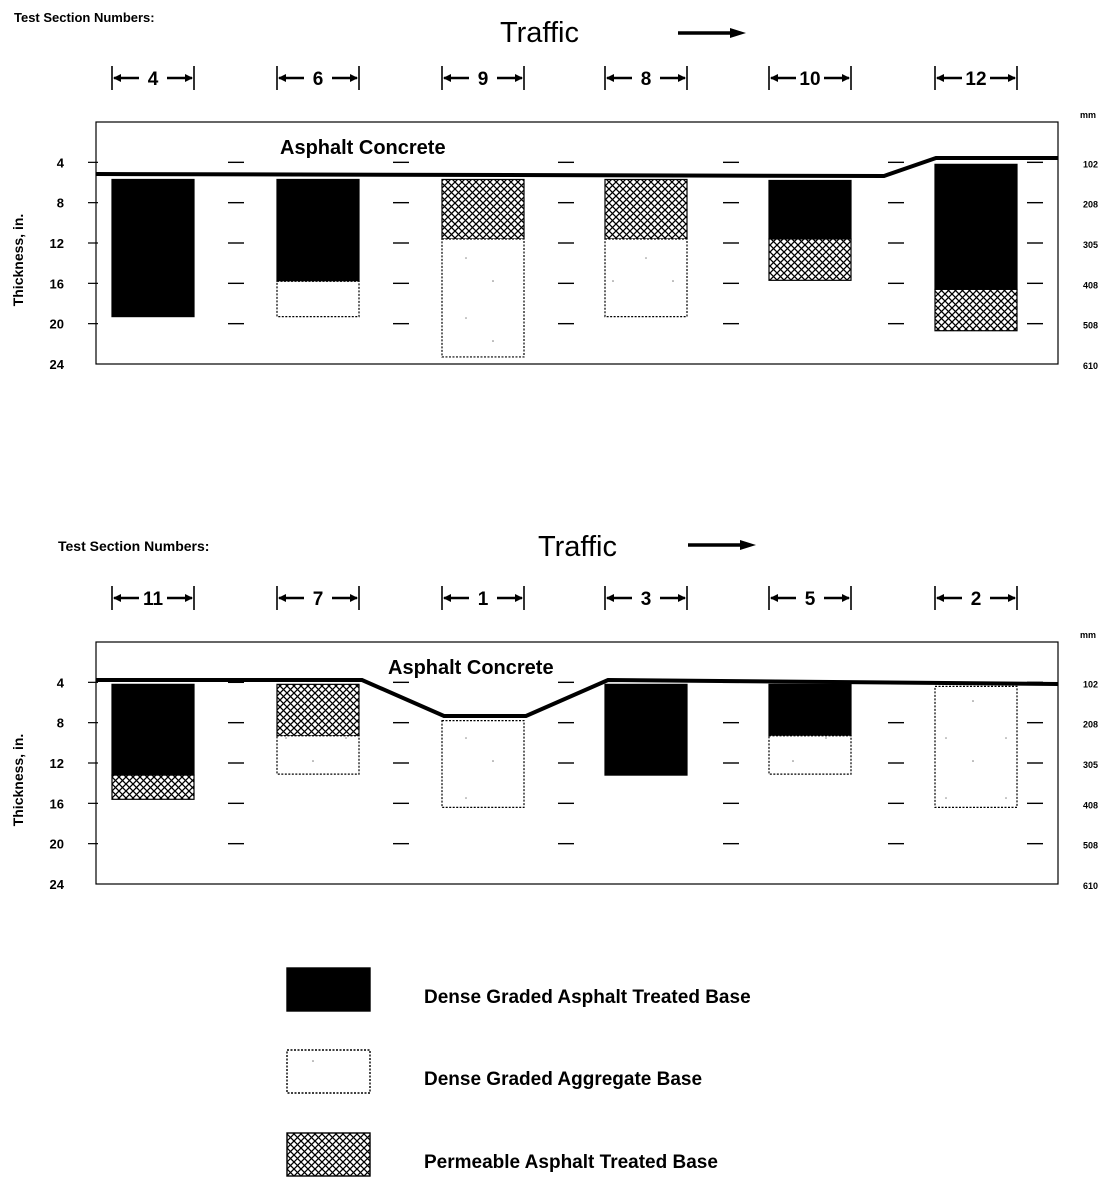  What do you see at coordinates (577, 697) in the screenshot?
I see `asphalt-concrete-line` at bounding box center [577, 697].